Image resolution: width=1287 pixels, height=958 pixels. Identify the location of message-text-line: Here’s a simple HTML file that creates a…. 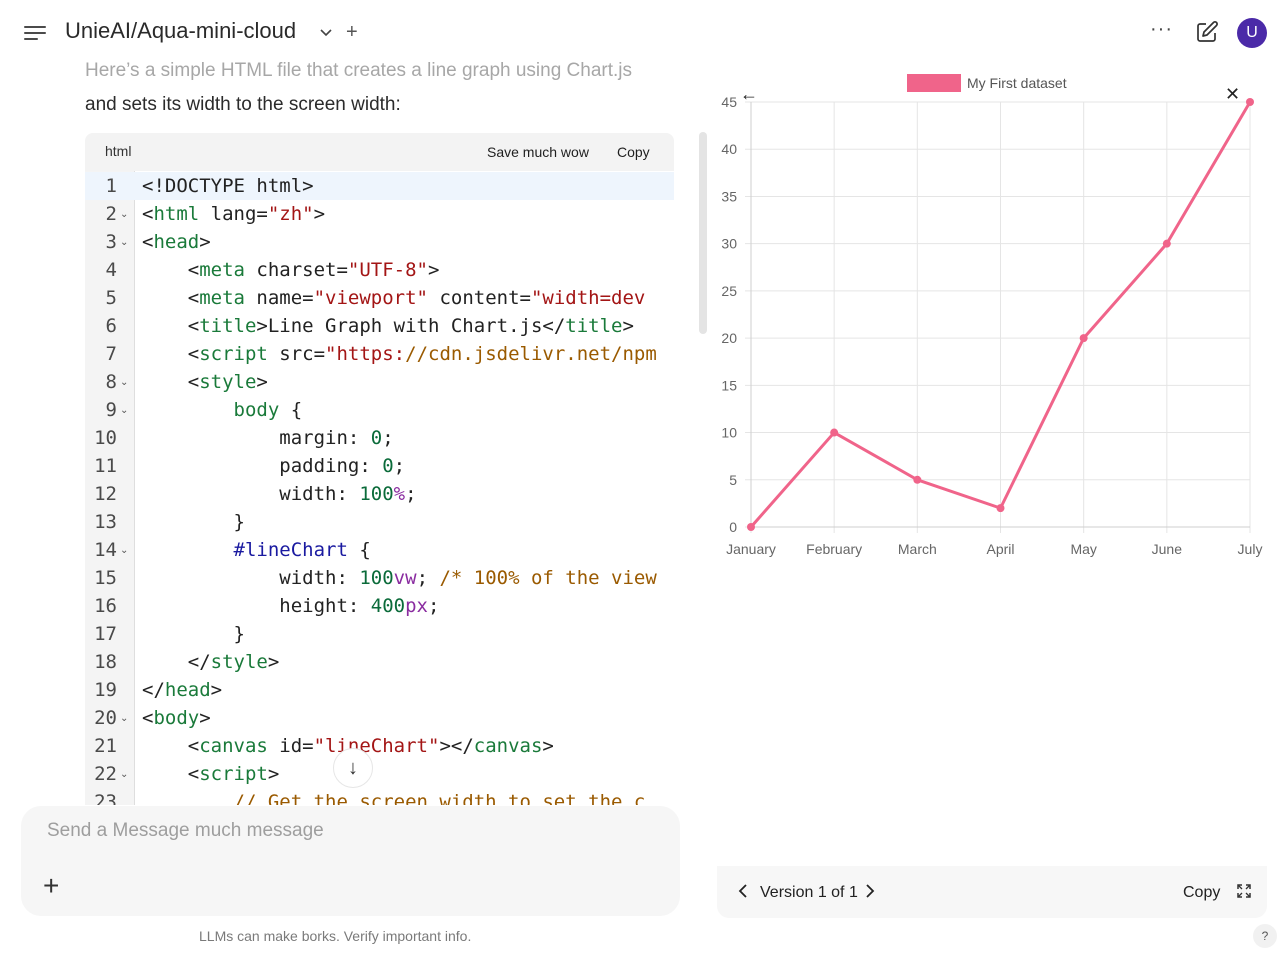
(359, 70).